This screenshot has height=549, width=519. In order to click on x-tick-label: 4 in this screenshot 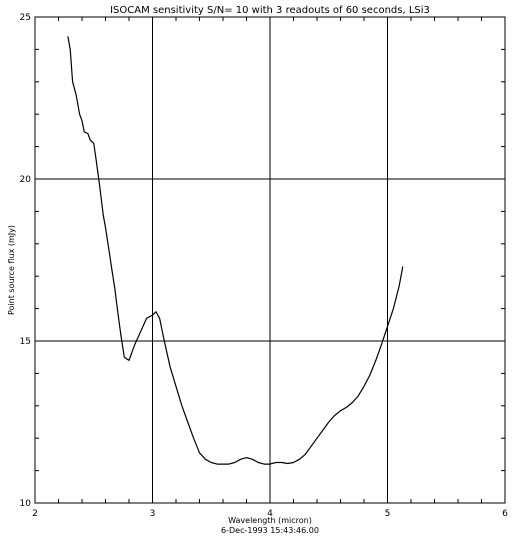, I will do `click(270, 514)`.